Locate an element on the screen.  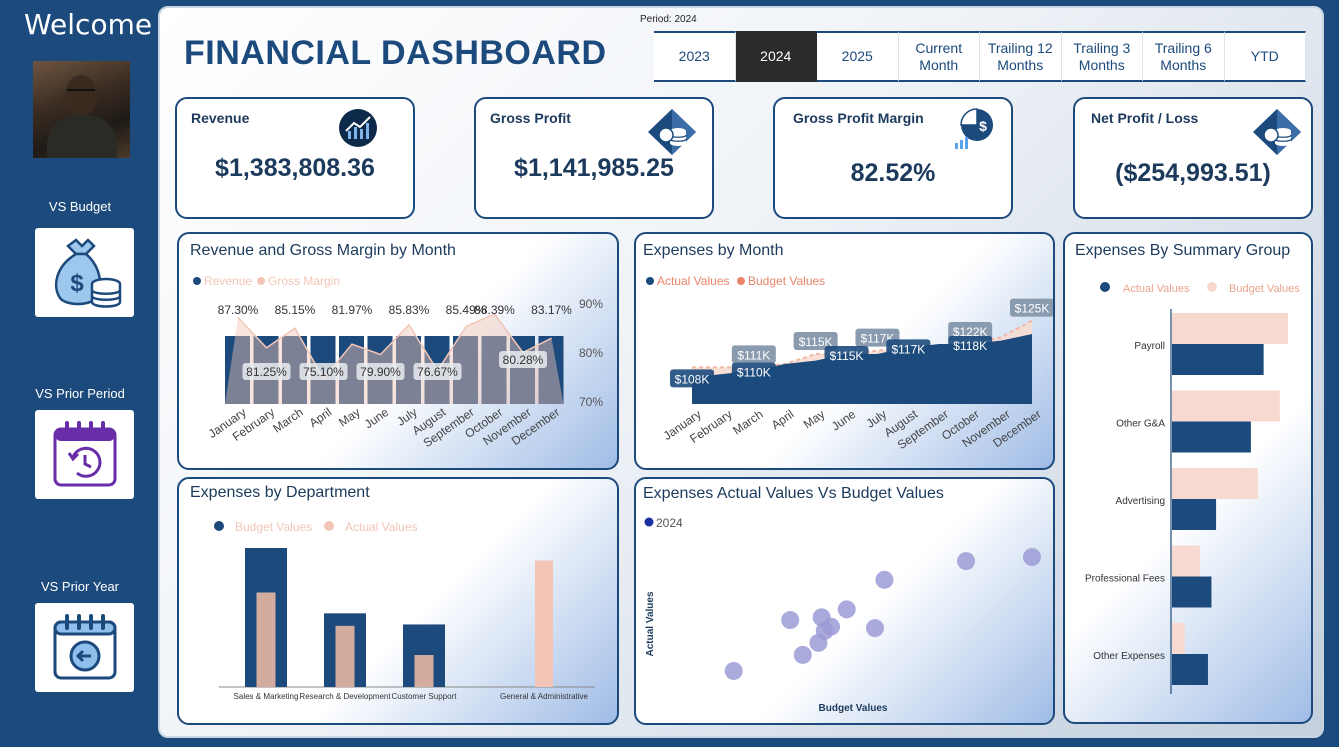
vs-prior-year-button is located at coordinates (84, 647).